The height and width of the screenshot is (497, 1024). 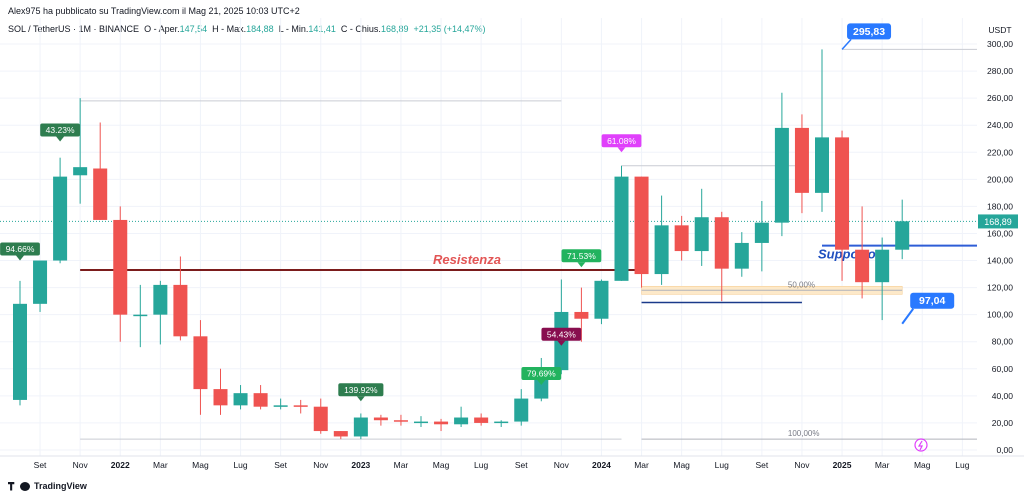 What do you see at coordinates (360, 465) in the screenshot?
I see `x-tick-label: 2023` at bounding box center [360, 465].